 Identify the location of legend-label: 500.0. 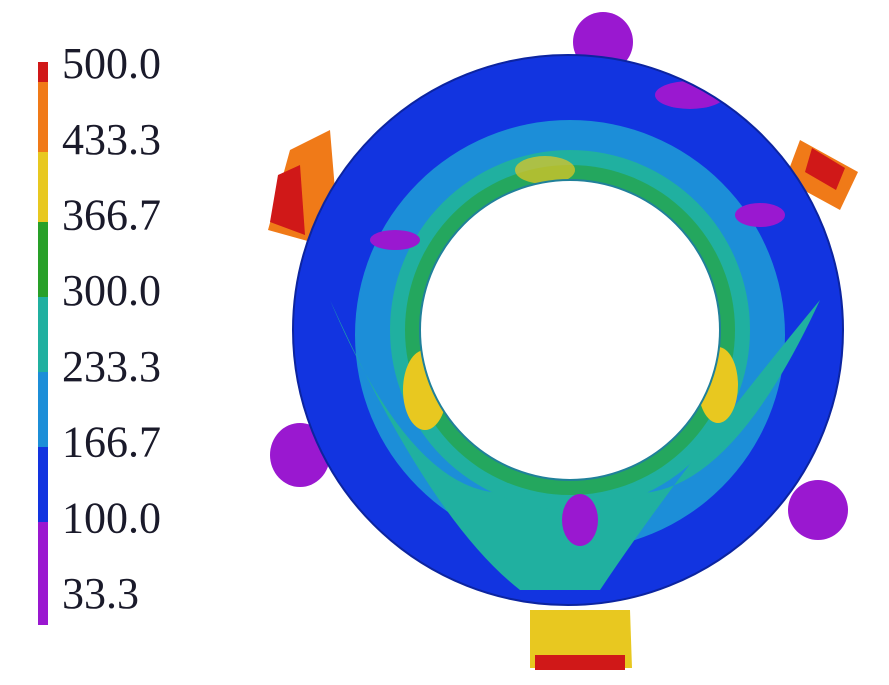
(111, 63).